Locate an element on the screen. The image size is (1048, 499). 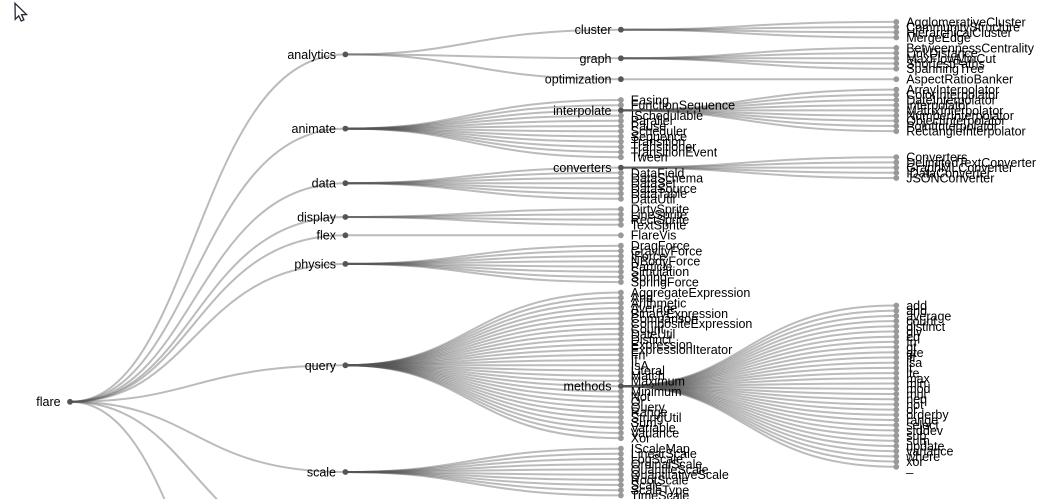
svg-text: DataTable is located at coordinates (659, 194).